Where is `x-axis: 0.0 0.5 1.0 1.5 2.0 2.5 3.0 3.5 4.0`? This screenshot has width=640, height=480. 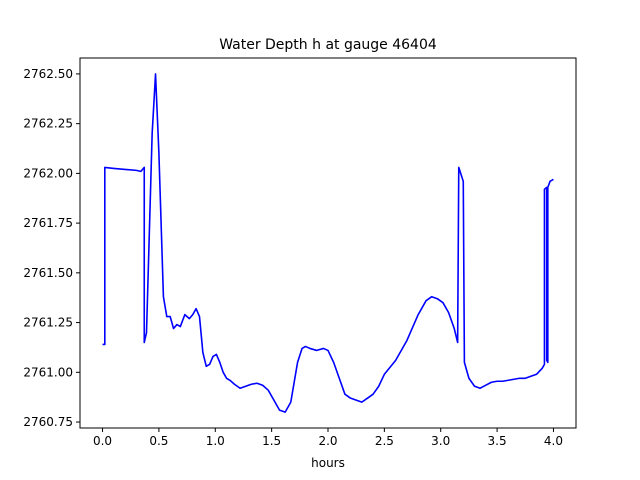 x-axis: 0.0 0.5 1.0 1.5 2.0 2.5 3.0 3.5 4.0 is located at coordinates (328, 438).